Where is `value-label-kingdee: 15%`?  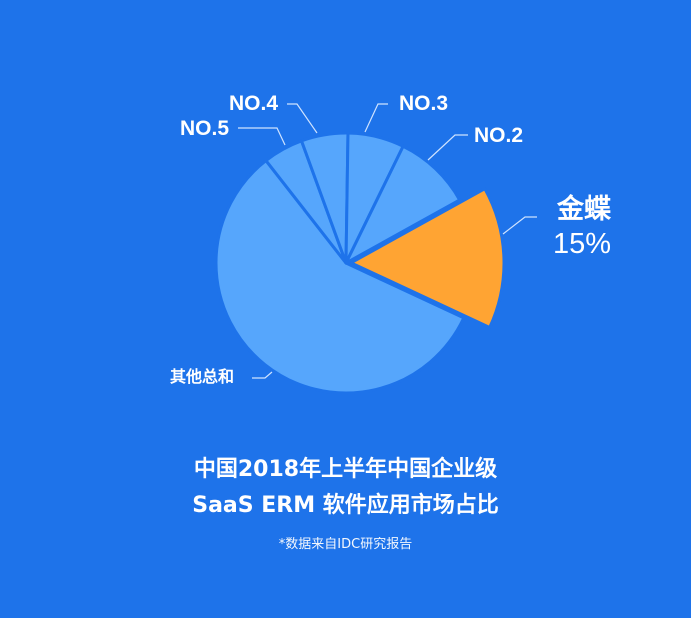 value-label-kingdee: 15% is located at coordinates (582, 244).